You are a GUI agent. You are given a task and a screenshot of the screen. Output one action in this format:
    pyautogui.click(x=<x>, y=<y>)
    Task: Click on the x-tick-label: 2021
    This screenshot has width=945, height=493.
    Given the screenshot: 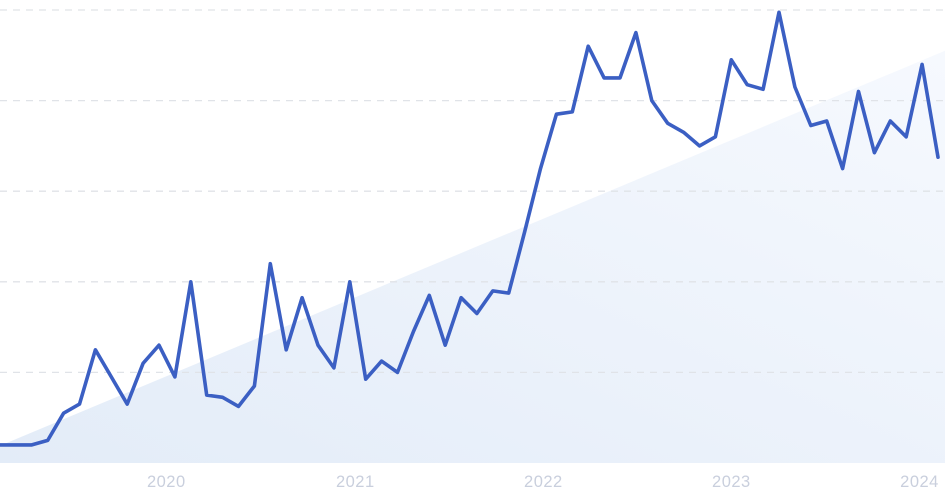 What is the action you would take?
    pyautogui.click(x=355, y=482)
    